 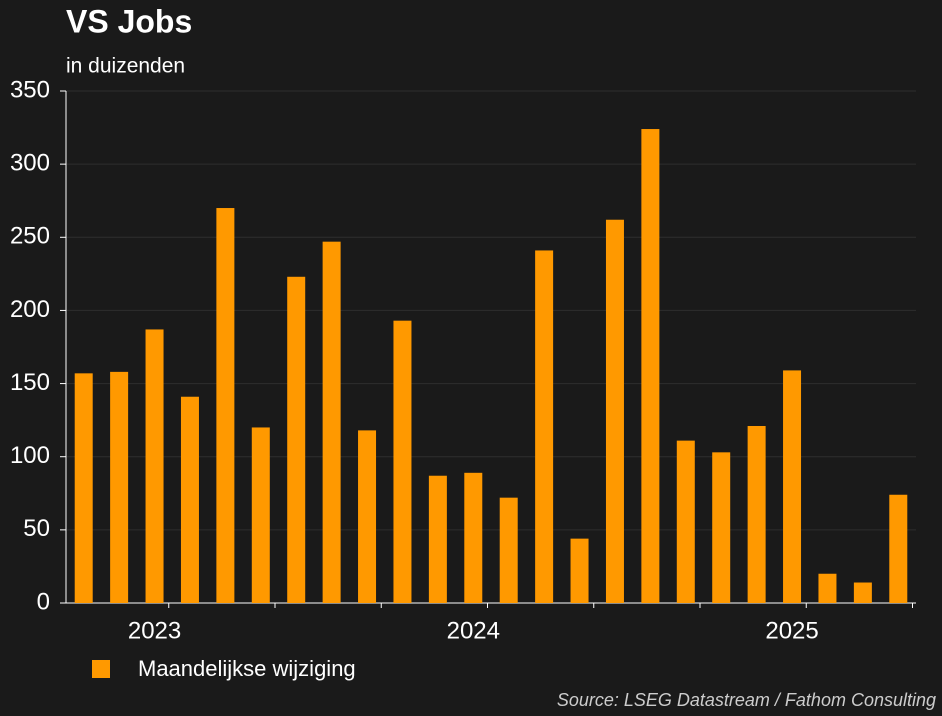 I want to click on x-tick-label: 2024, so click(x=473, y=630).